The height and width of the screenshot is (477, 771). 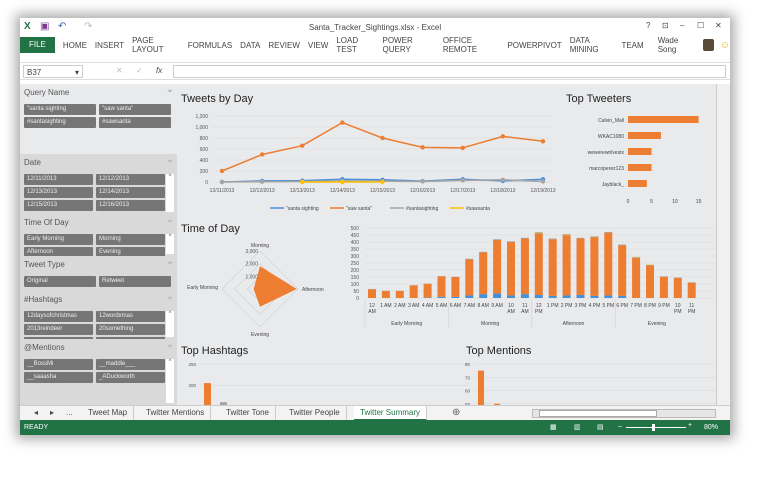 I want to click on ribbon-tab-insert: INSERT, so click(x=109, y=45).